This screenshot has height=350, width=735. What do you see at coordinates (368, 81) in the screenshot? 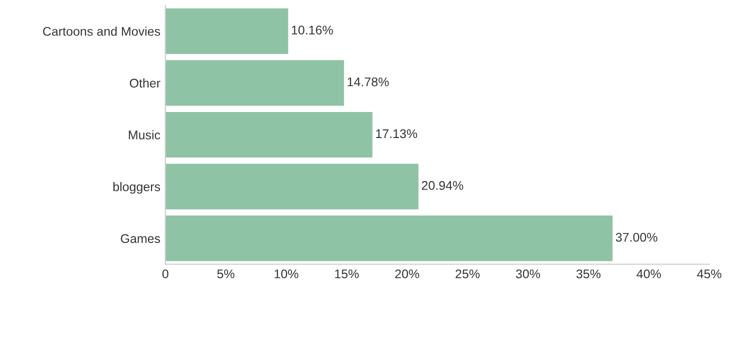
I see `data-label: 14.78%` at bounding box center [368, 81].